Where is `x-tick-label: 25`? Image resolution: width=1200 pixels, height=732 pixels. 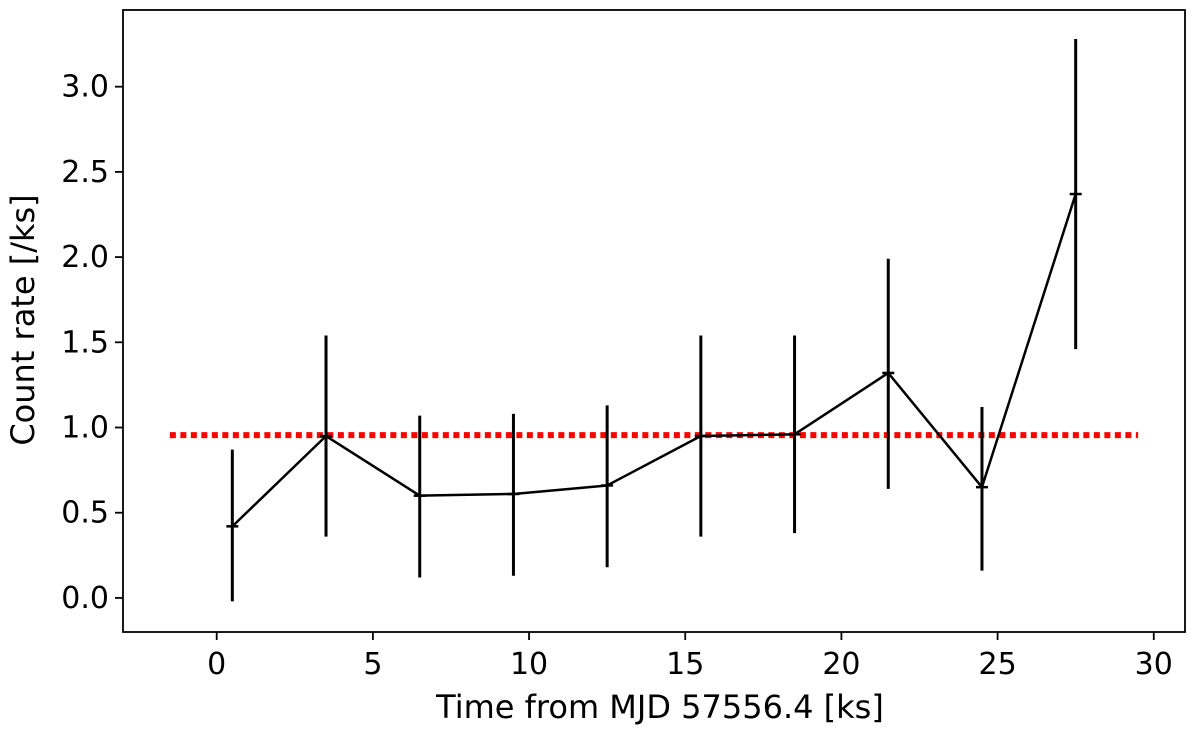
x-tick-label: 25 is located at coordinates (997, 664).